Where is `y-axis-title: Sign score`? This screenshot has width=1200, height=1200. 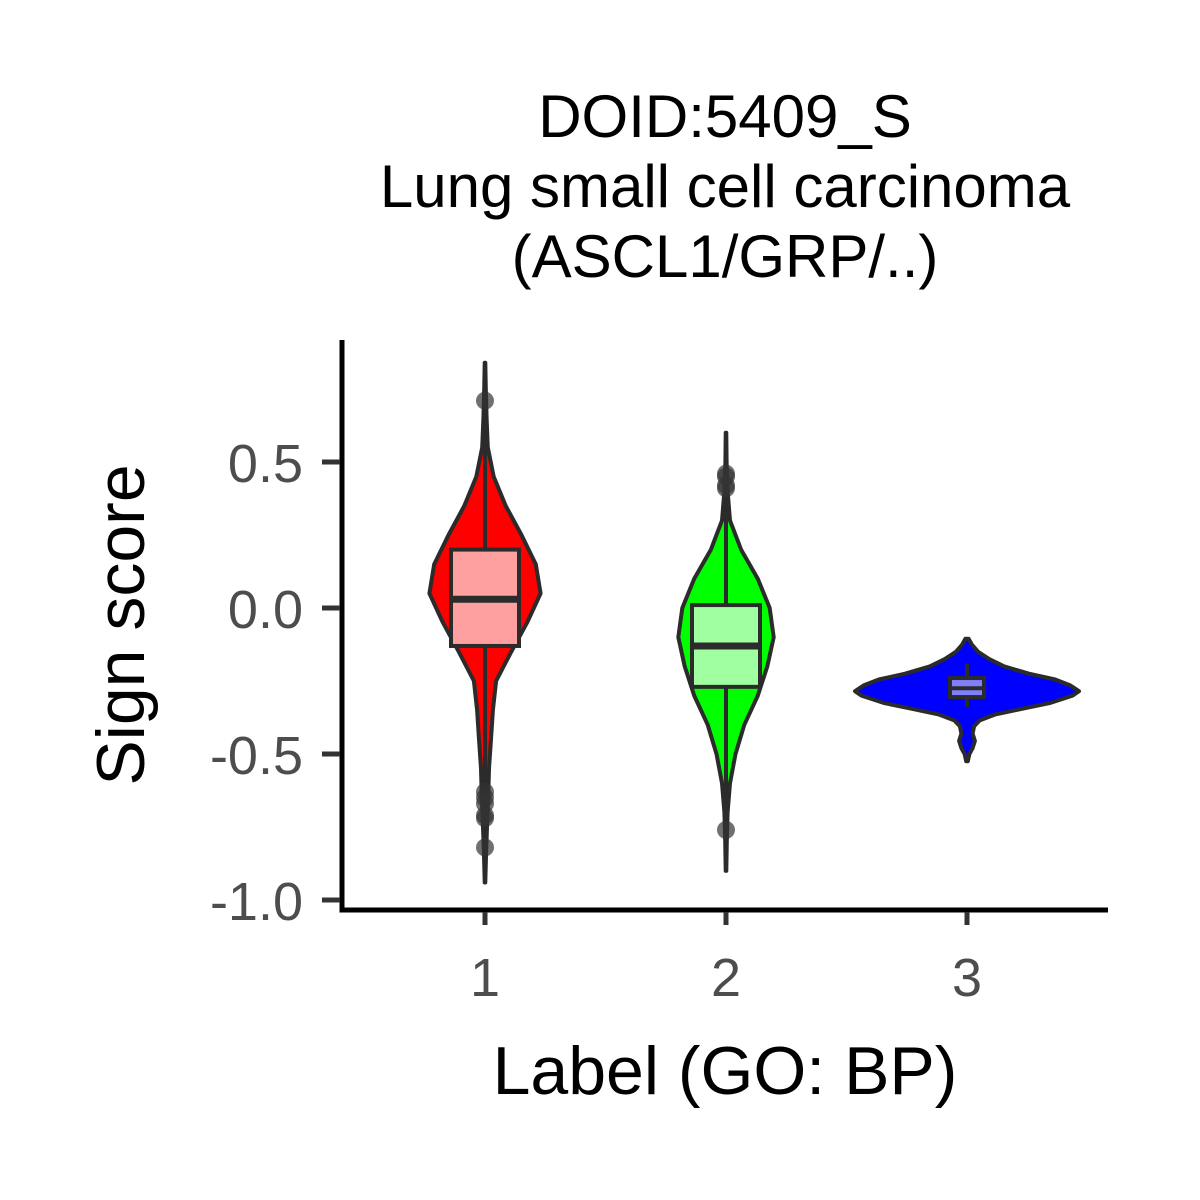 y-axis-title: Sign score is located at coordinates (121, 624).